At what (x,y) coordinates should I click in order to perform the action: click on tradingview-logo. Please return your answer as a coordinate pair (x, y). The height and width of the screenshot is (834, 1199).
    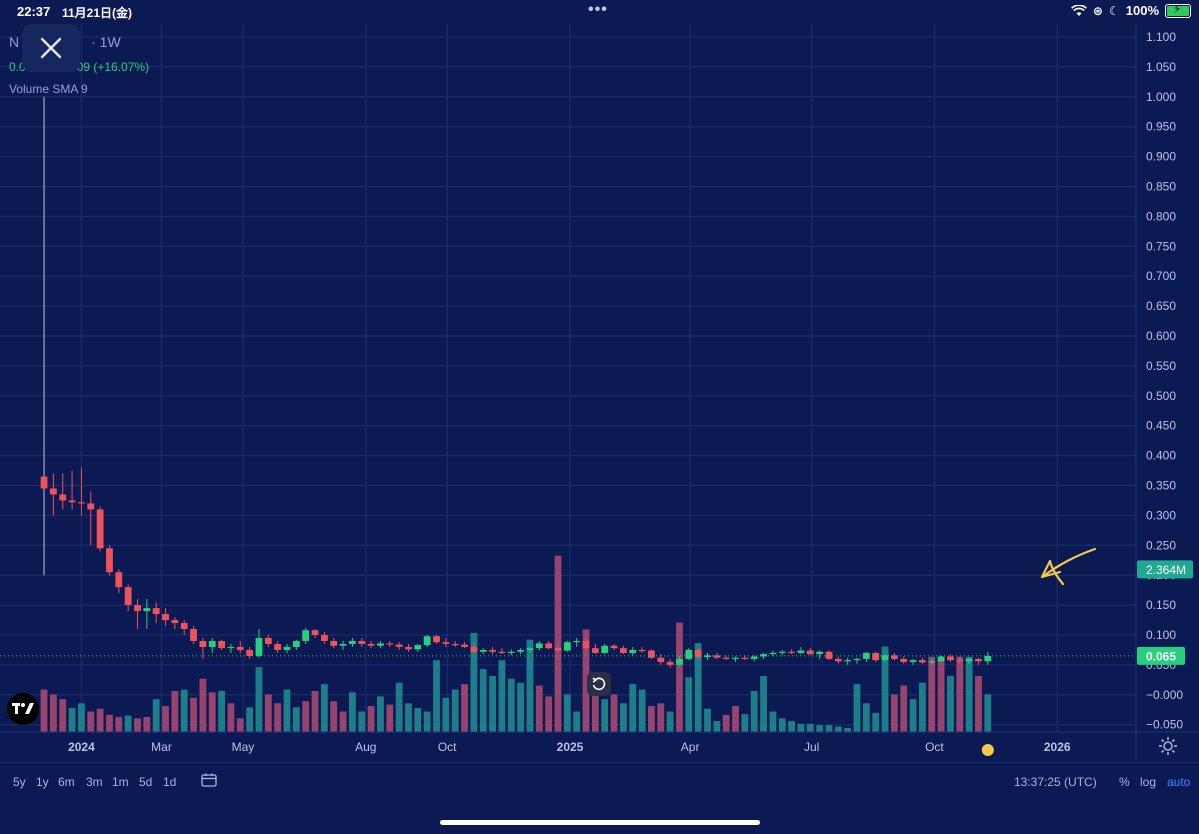
    Looking at the image, I should click on (23, 709).